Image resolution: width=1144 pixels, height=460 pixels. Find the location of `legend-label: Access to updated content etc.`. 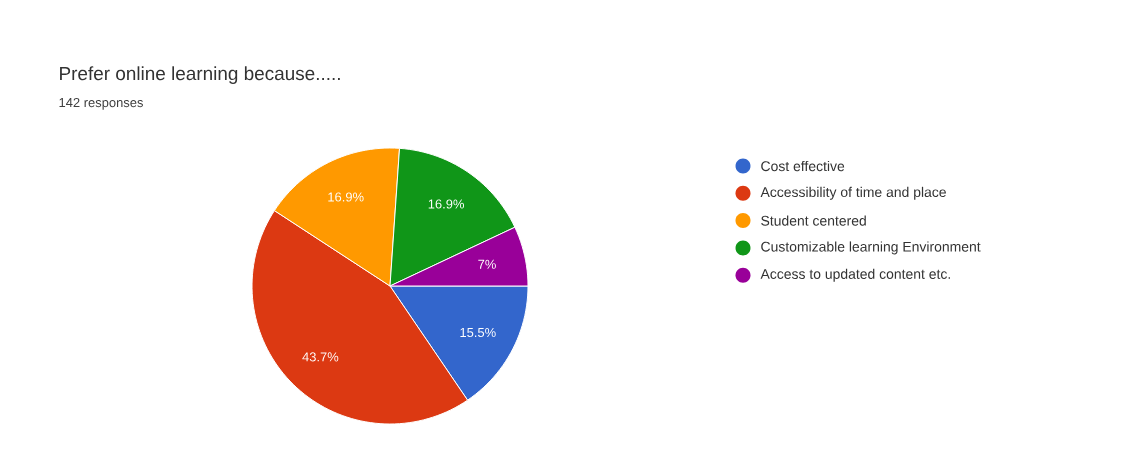

legend-label: Access to updated content etc. is located at coordinates (855, 275).